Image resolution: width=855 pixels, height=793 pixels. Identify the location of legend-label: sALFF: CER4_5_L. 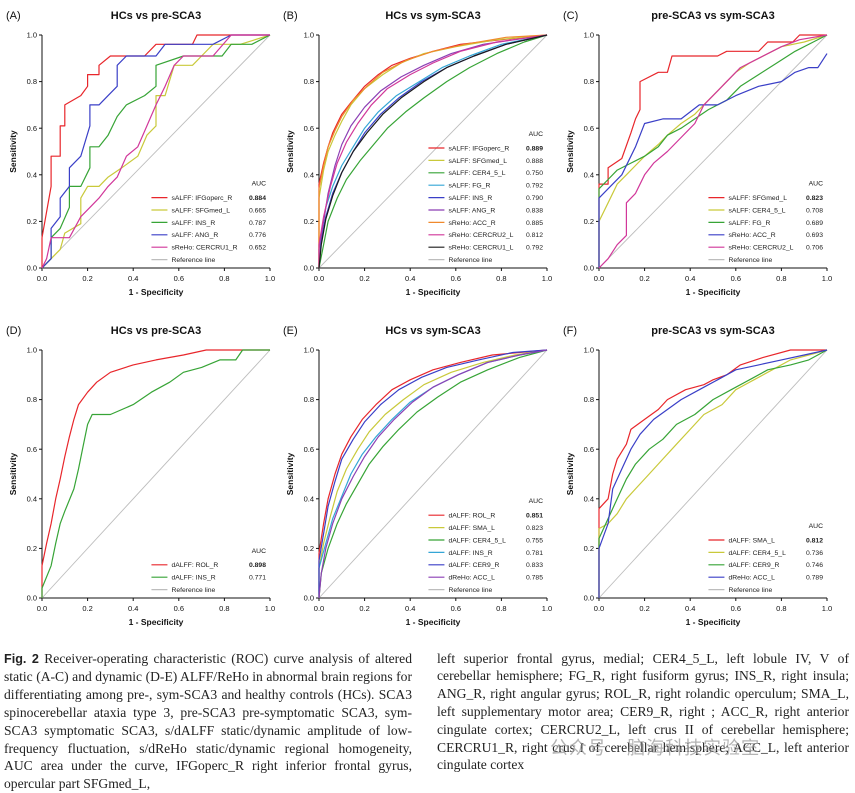
(476, 173).